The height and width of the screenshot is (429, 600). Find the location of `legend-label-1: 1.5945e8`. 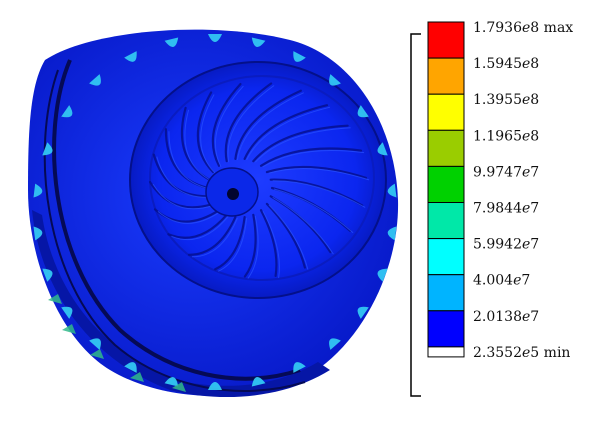

legend-label-1: 1.5945e8 is located at coordinates (506, 64).